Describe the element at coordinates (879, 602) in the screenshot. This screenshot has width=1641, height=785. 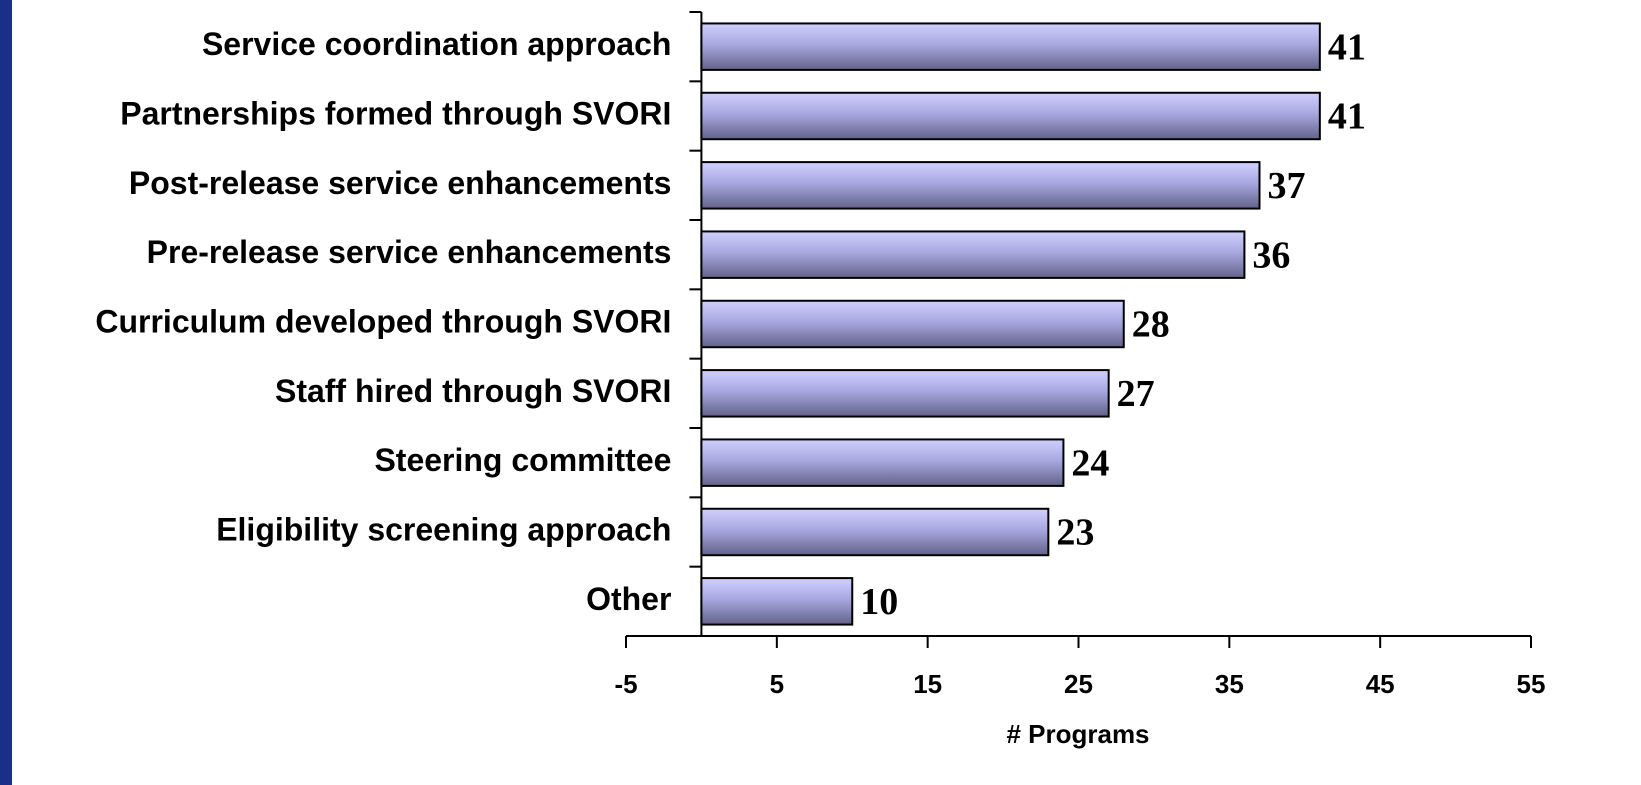
I see `value-label: 10` at that location.